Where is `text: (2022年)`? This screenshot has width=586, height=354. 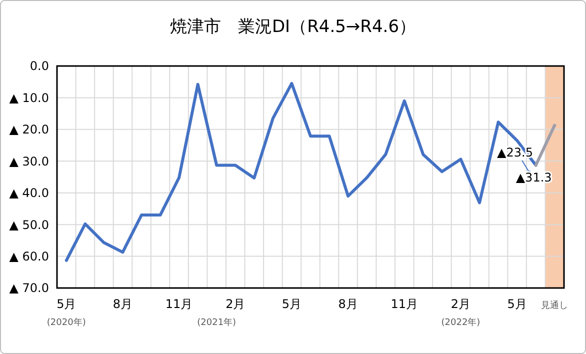
text: (2022年) is located at coordinates (460, 322).